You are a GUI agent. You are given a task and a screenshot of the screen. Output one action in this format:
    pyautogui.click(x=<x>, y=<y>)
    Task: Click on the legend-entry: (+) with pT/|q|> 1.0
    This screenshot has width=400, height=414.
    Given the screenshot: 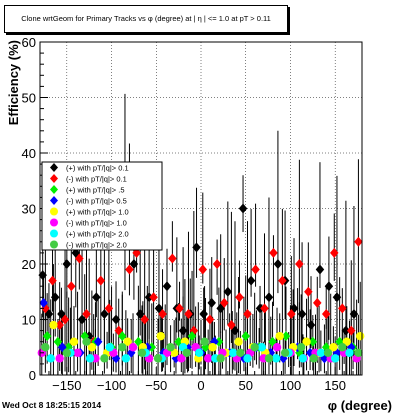 What is the action you would take?
    pyautogui.click(x=97, y=212)
    